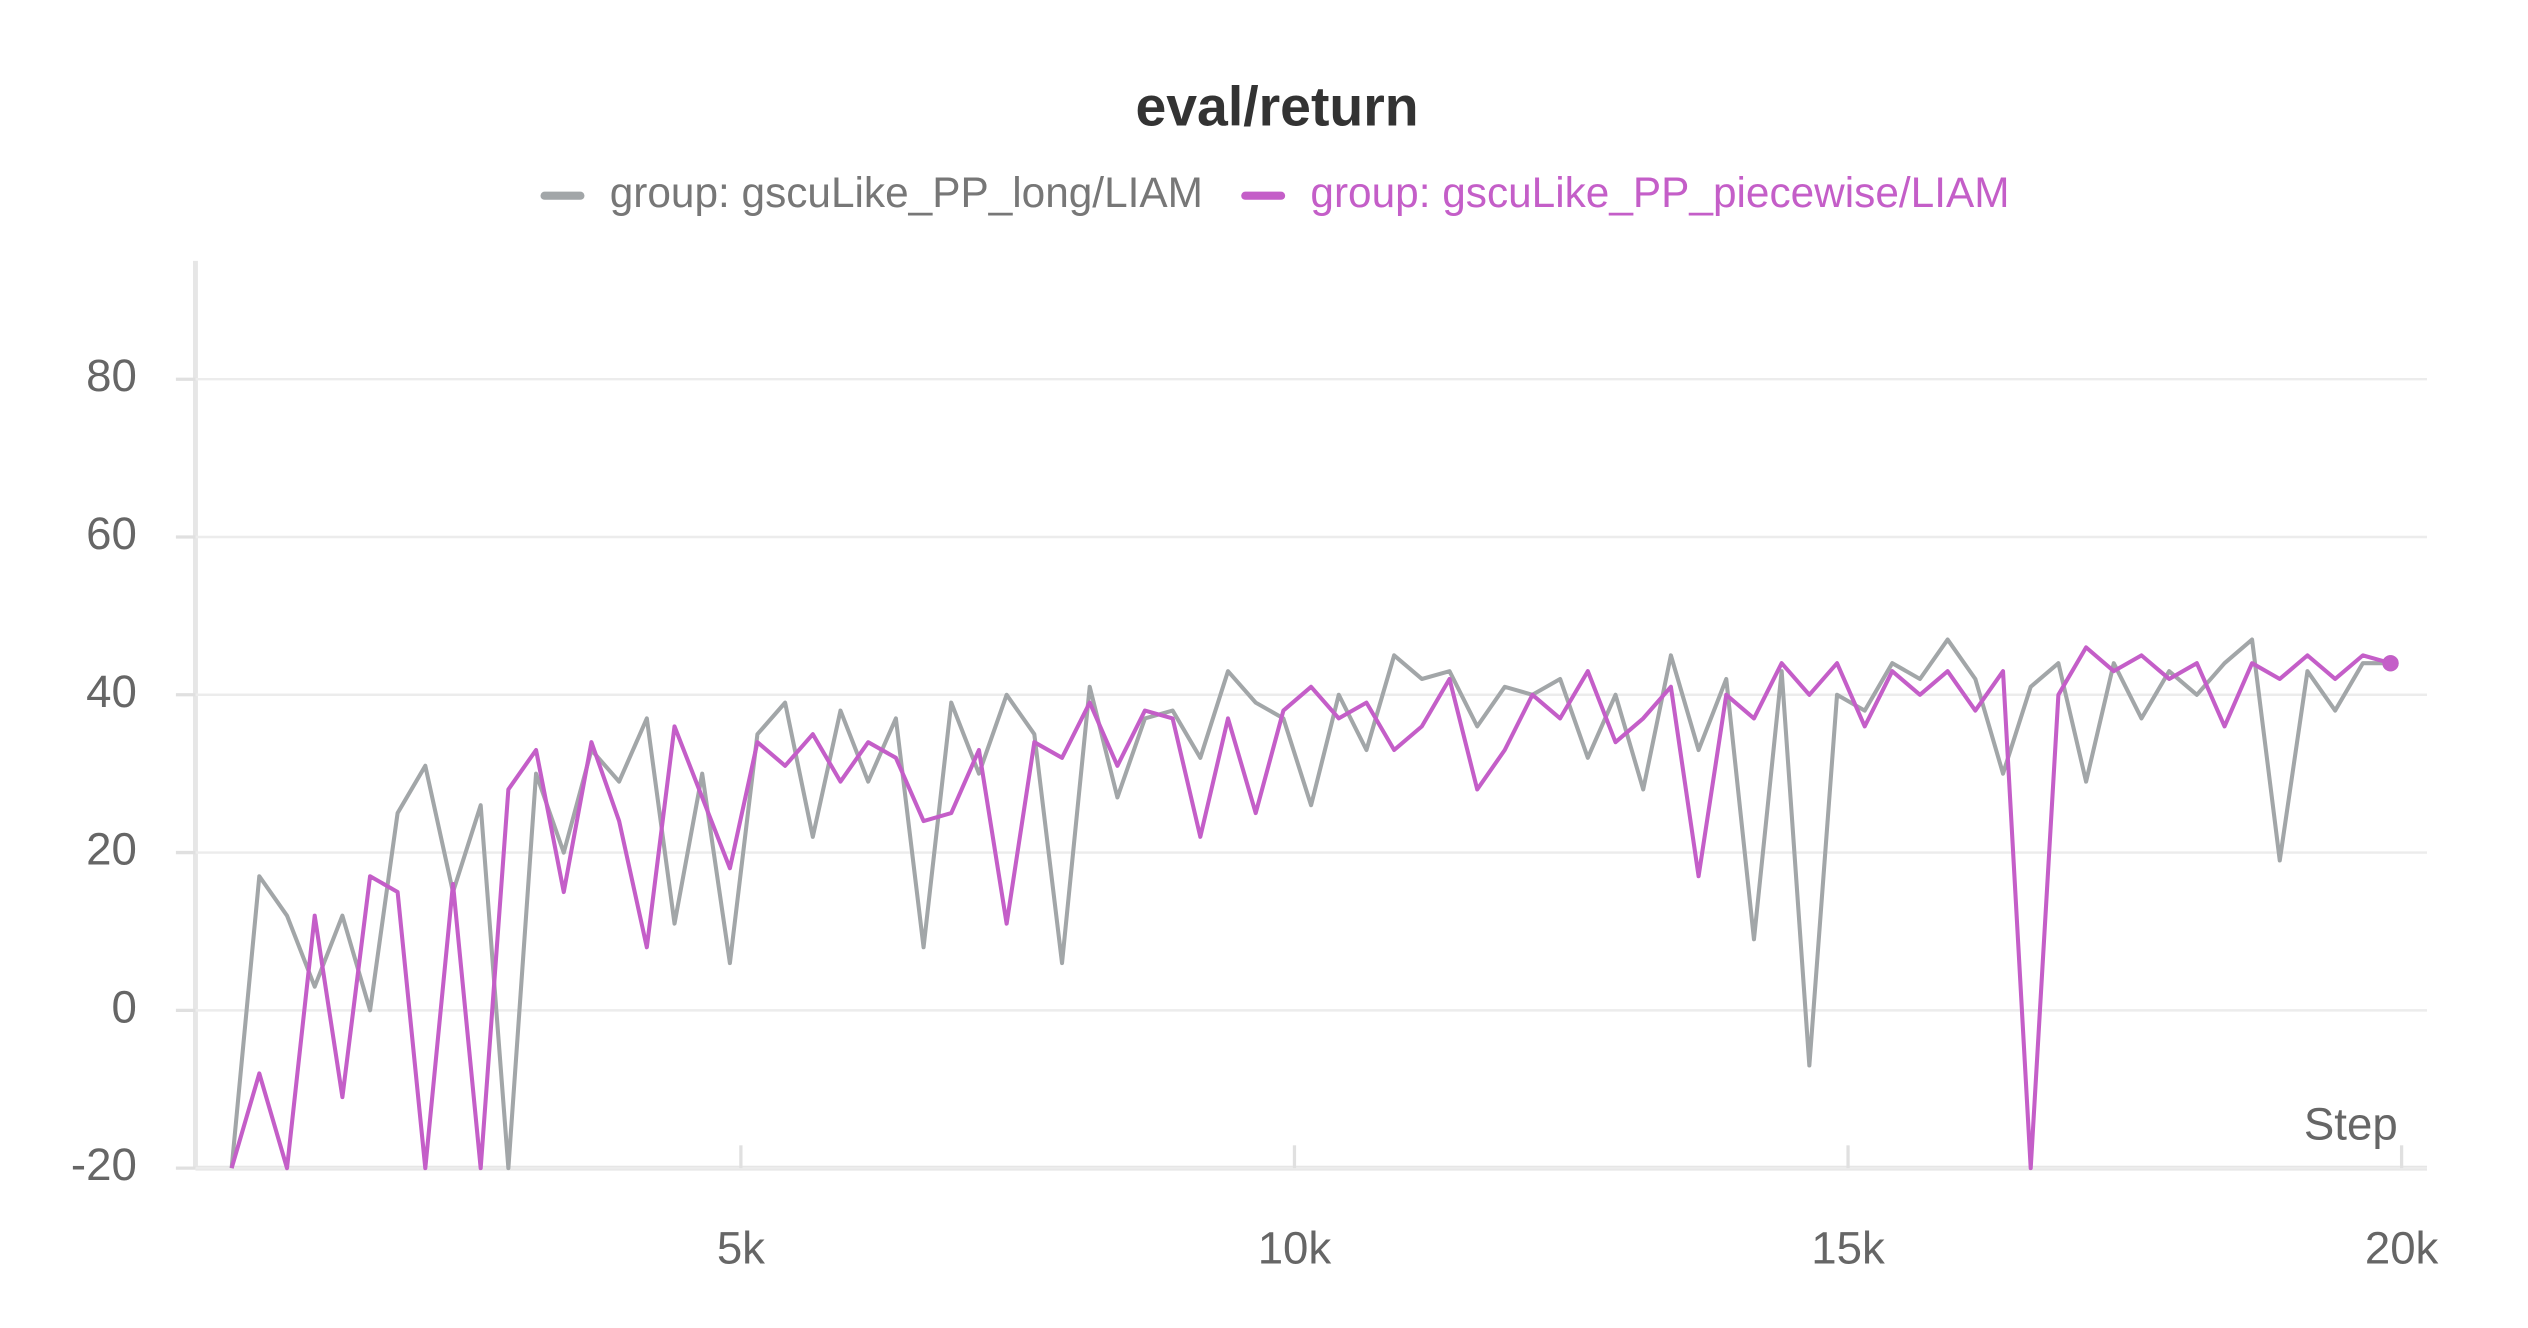  What do you see at coordinates (104, 1164) in the screenshot?
I see `y-tick-label: -20` at bounding box center [104, 1164].